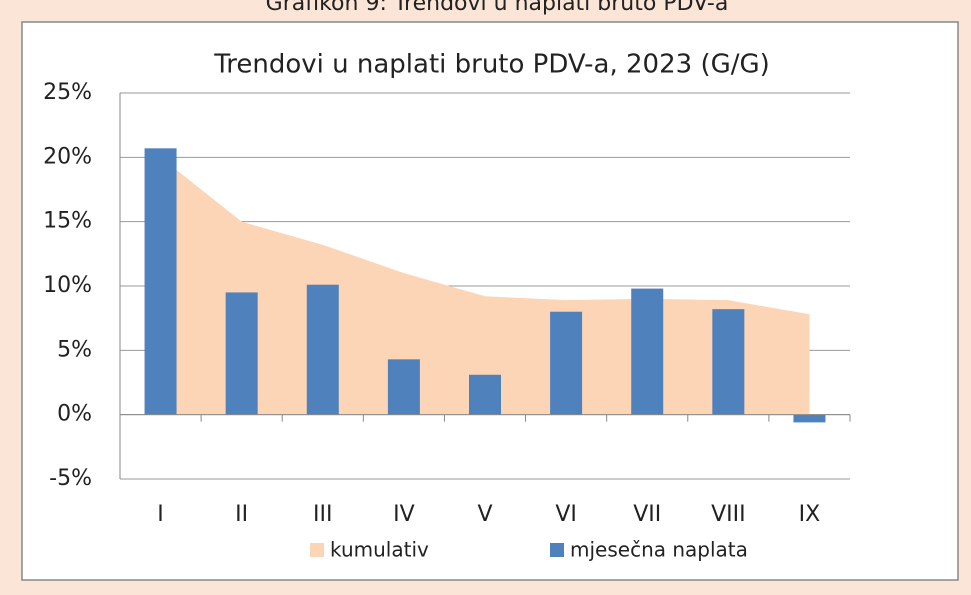  I want to click on x-tick-label: III, so click(322, 514).